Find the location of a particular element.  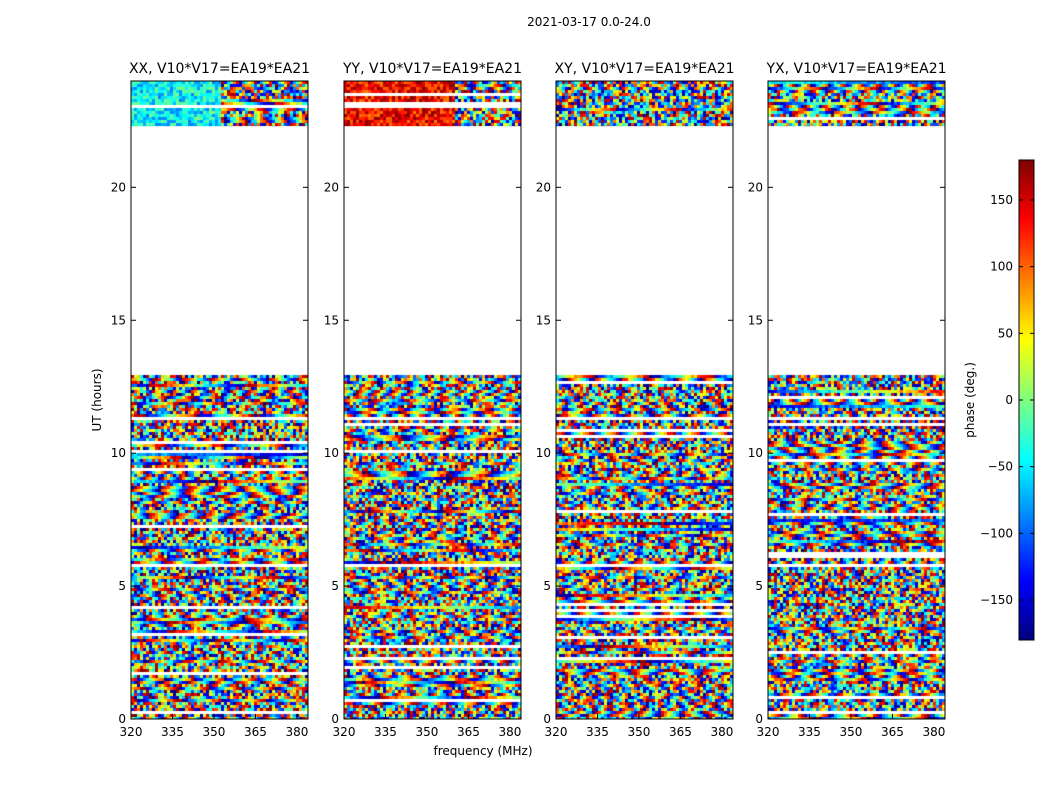

figure-suptitle: 2021-03-17 0.0-24.0 is located at coordinates (589, 22).